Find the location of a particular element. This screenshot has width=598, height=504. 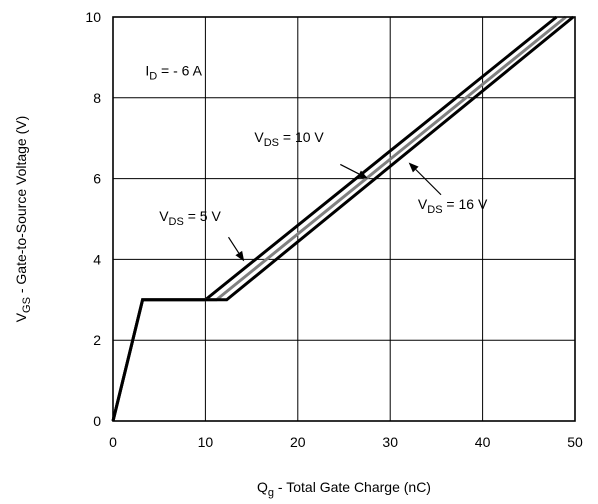

x-tick-labels: 0 10 20 30 40 50 is located at coordinates (346, 442).